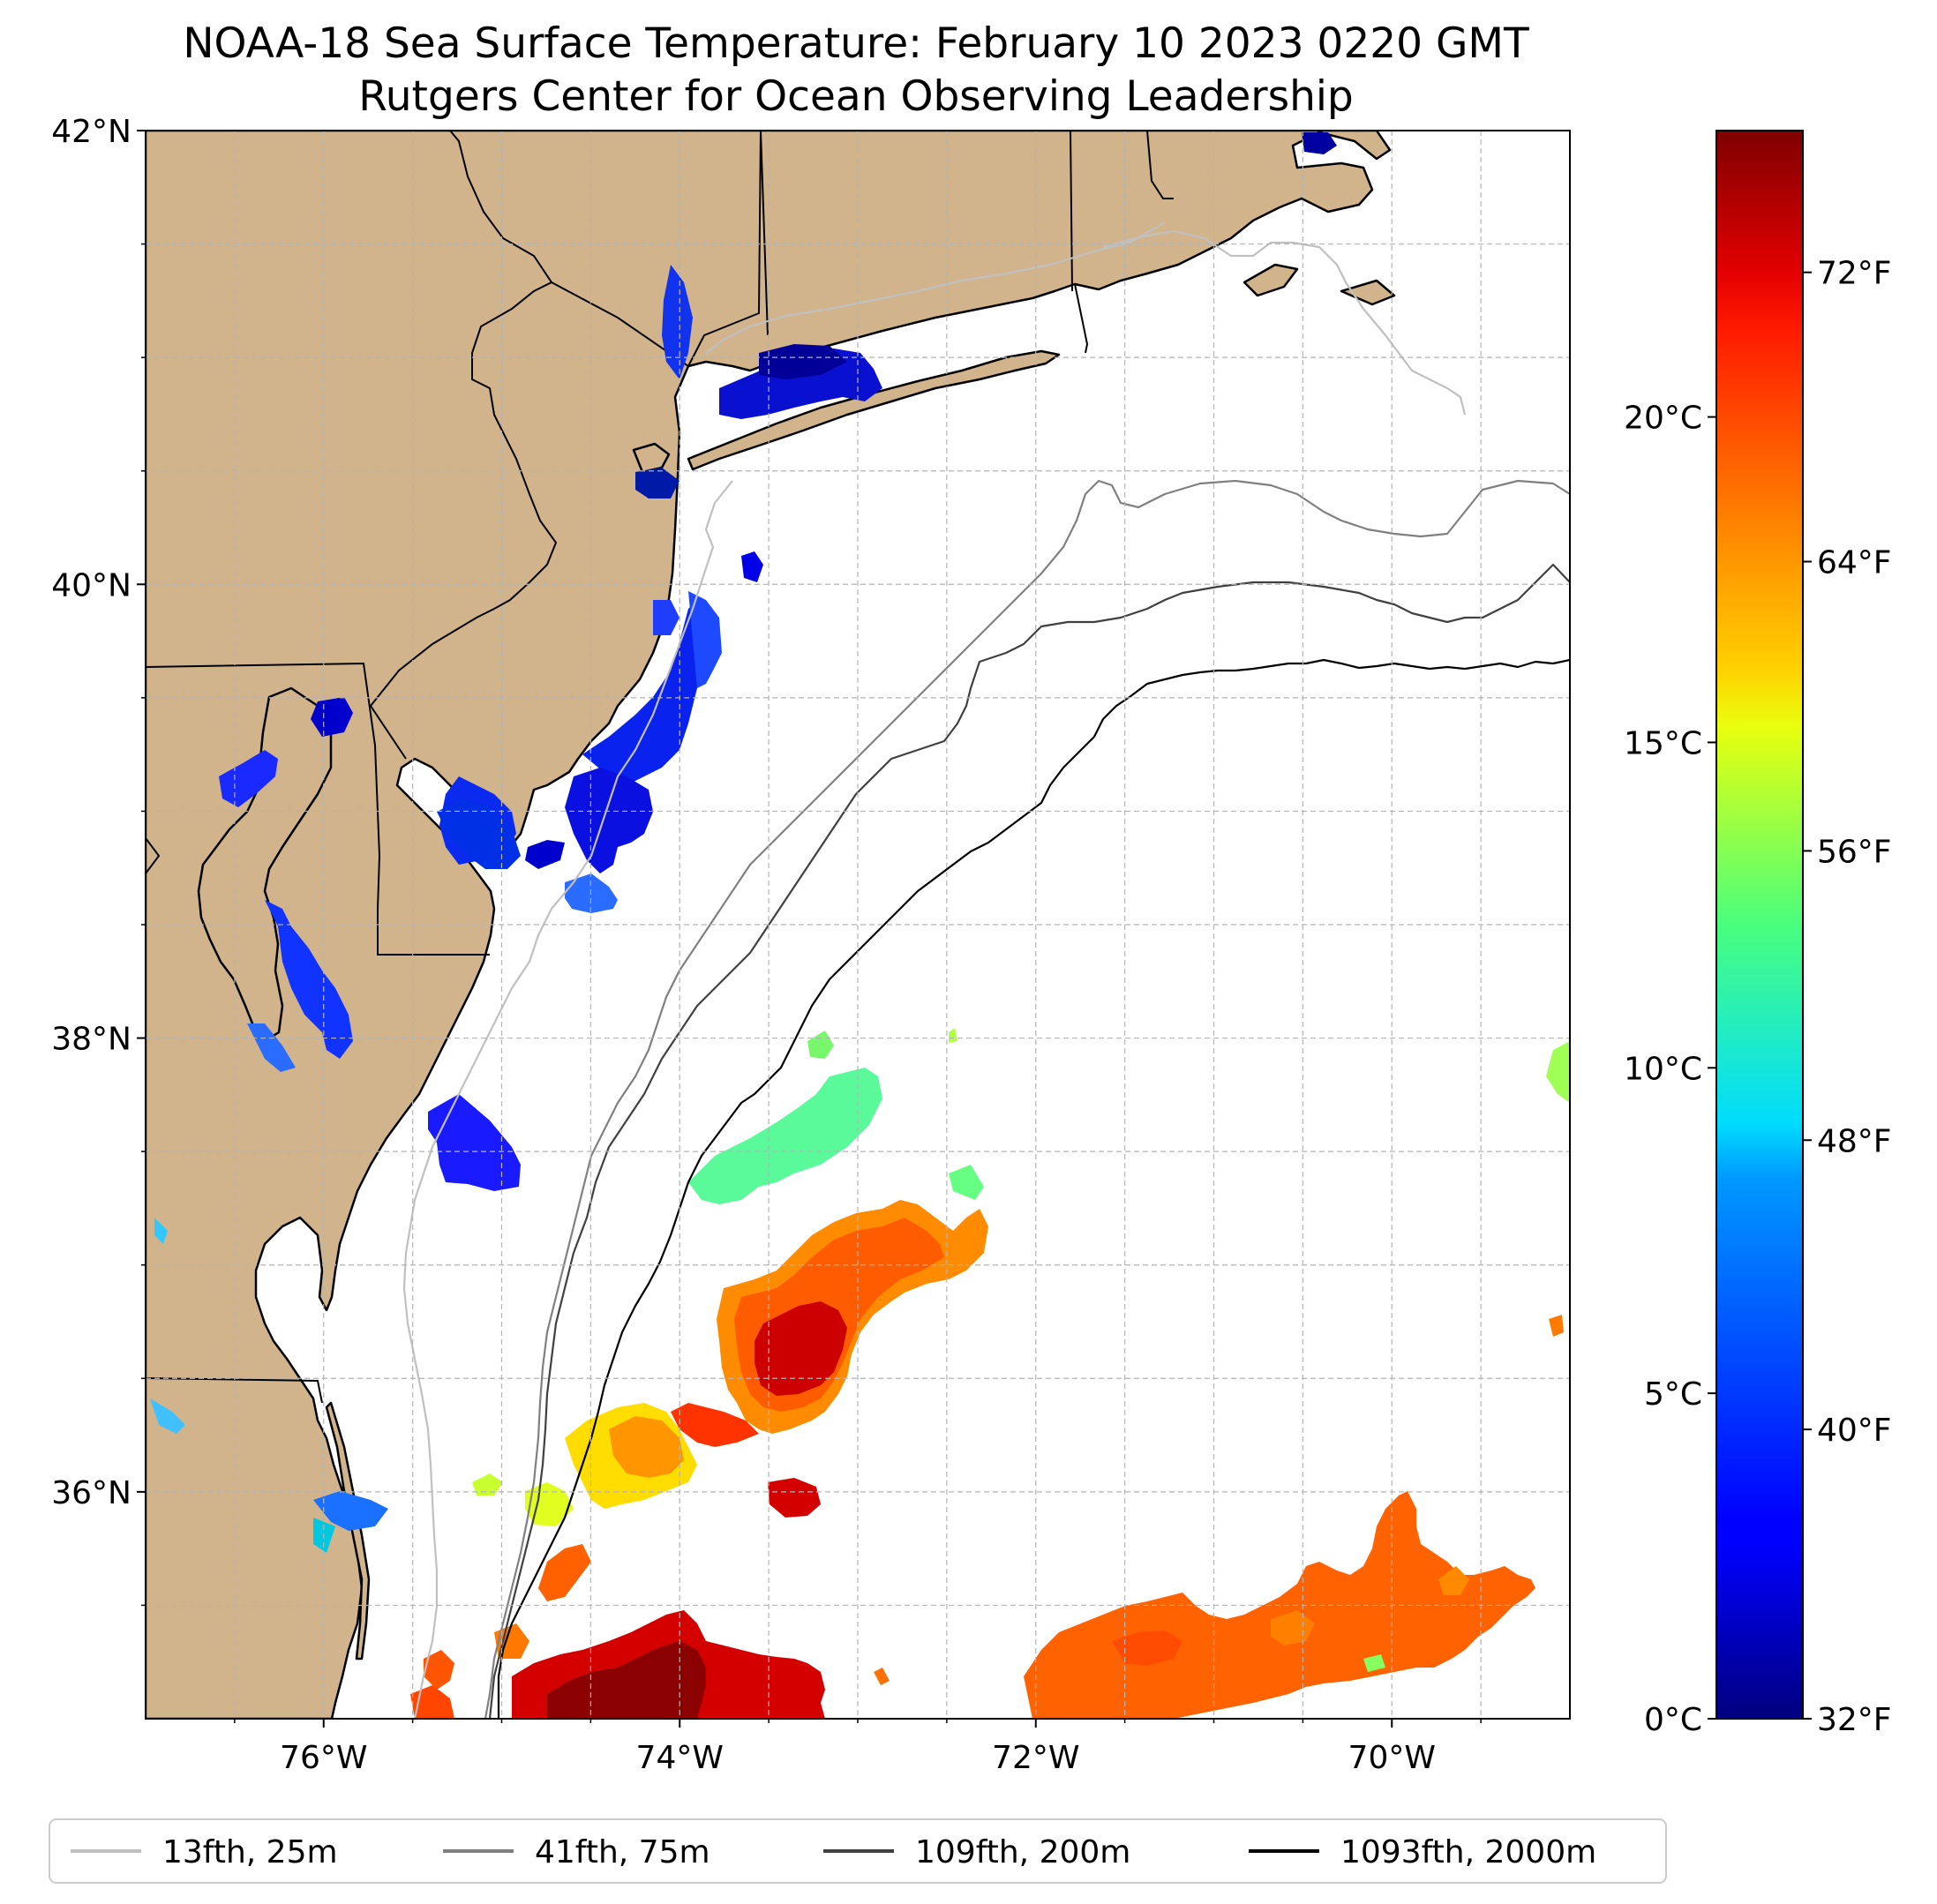 The image size is (1937, 1904). I want to click on lon-tick-label: 72°W, so click(1035, 1758).